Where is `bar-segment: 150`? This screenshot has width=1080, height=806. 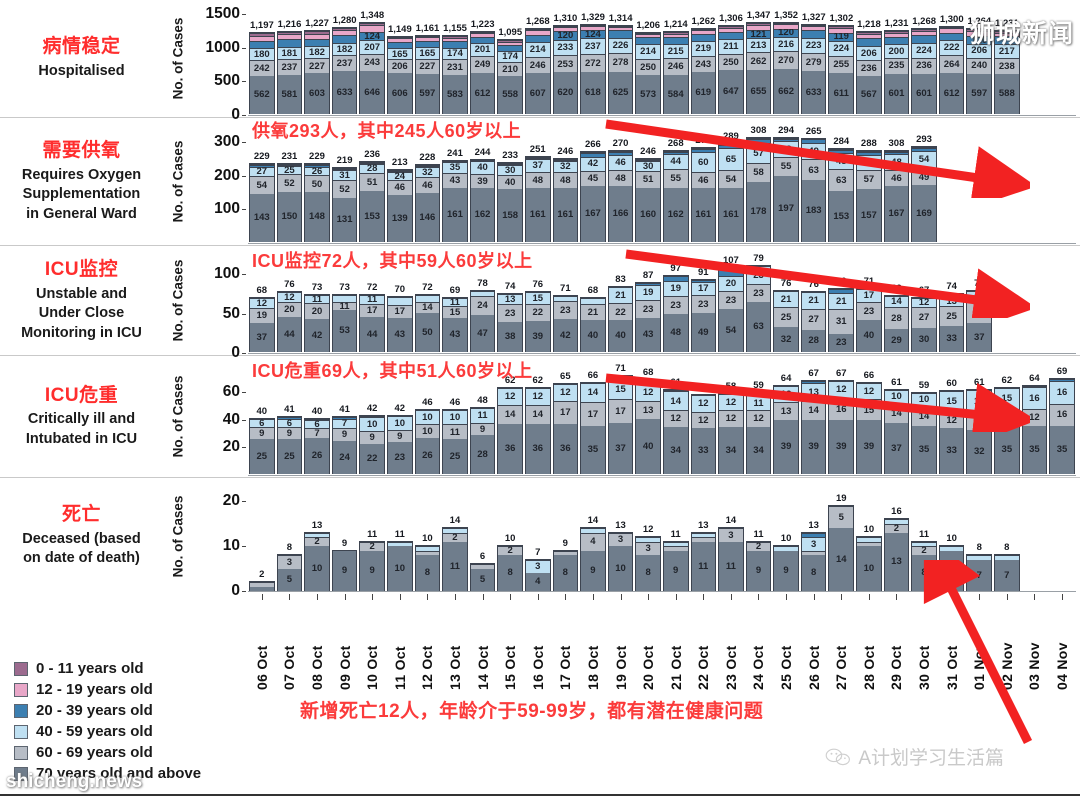 bar-segment: 150 is located at coordinates (289, 216).